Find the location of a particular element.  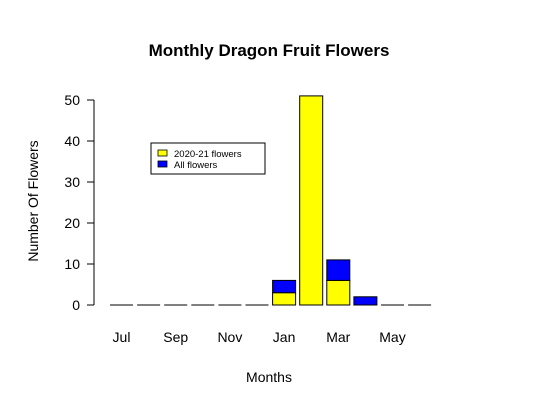

legend: 2020-21 flowers All flowers is located at coordinates (208, 158).